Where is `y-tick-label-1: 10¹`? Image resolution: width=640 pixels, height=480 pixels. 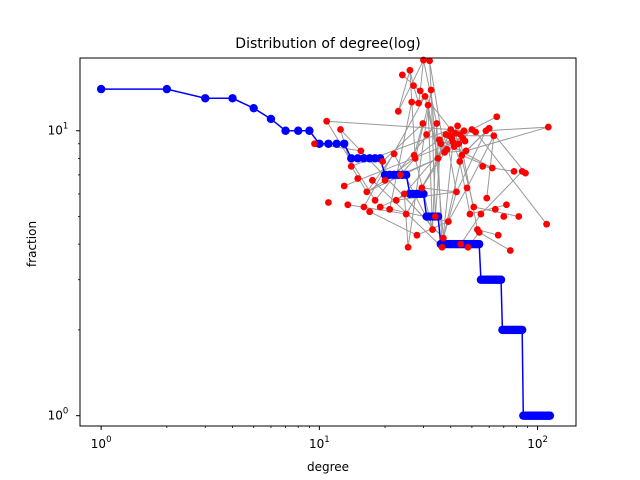 y-tick-label-1: 10¹ is located at coordinates (58, 130).